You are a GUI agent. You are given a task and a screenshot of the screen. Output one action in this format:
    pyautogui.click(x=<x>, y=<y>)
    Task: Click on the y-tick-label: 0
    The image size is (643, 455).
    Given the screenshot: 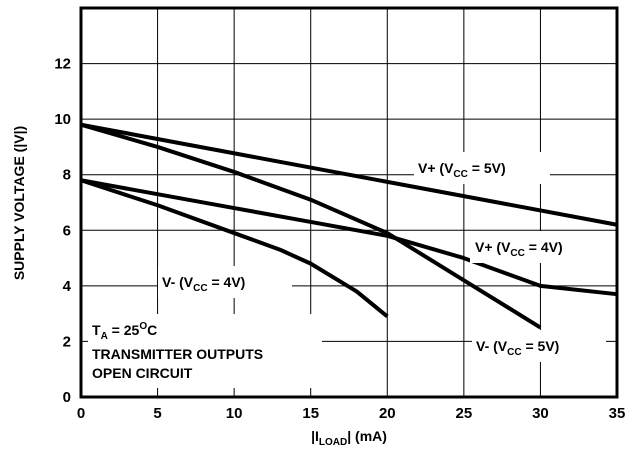 What is the action you would take?
    pyautogui.click(x=67, y=397)
    